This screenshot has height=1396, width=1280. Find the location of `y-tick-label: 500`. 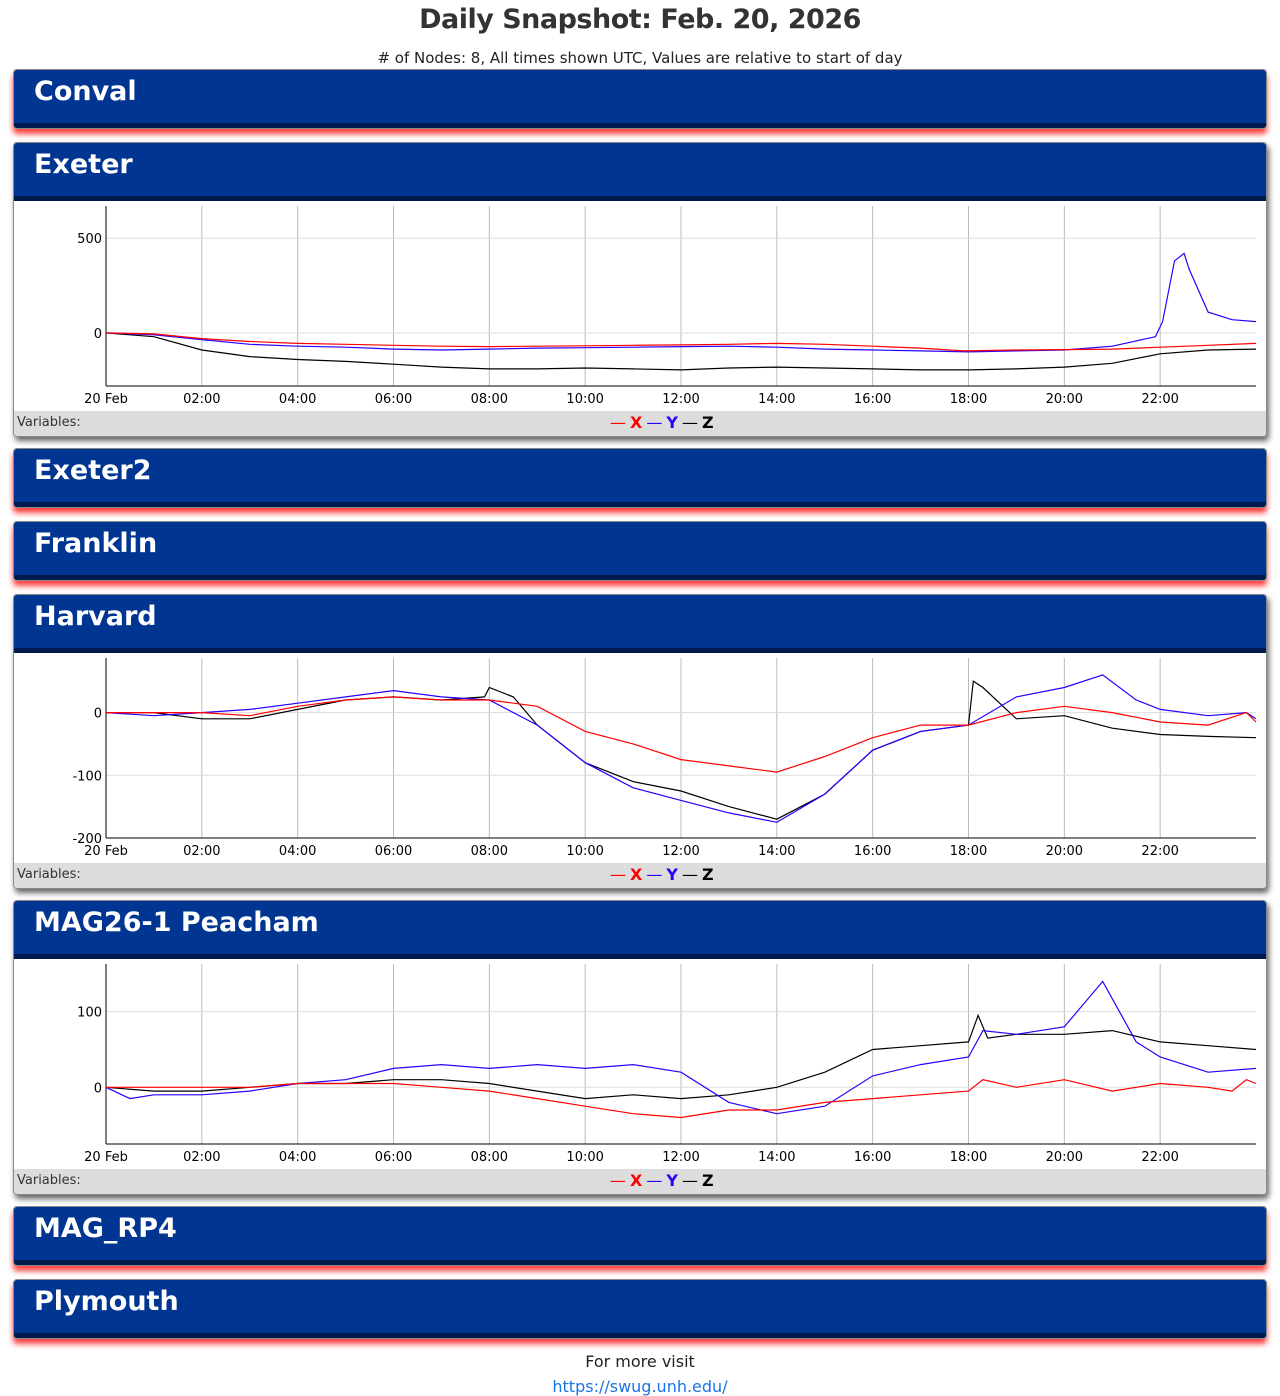

y-tick-label: 500 is located at coordinates (89, 239).